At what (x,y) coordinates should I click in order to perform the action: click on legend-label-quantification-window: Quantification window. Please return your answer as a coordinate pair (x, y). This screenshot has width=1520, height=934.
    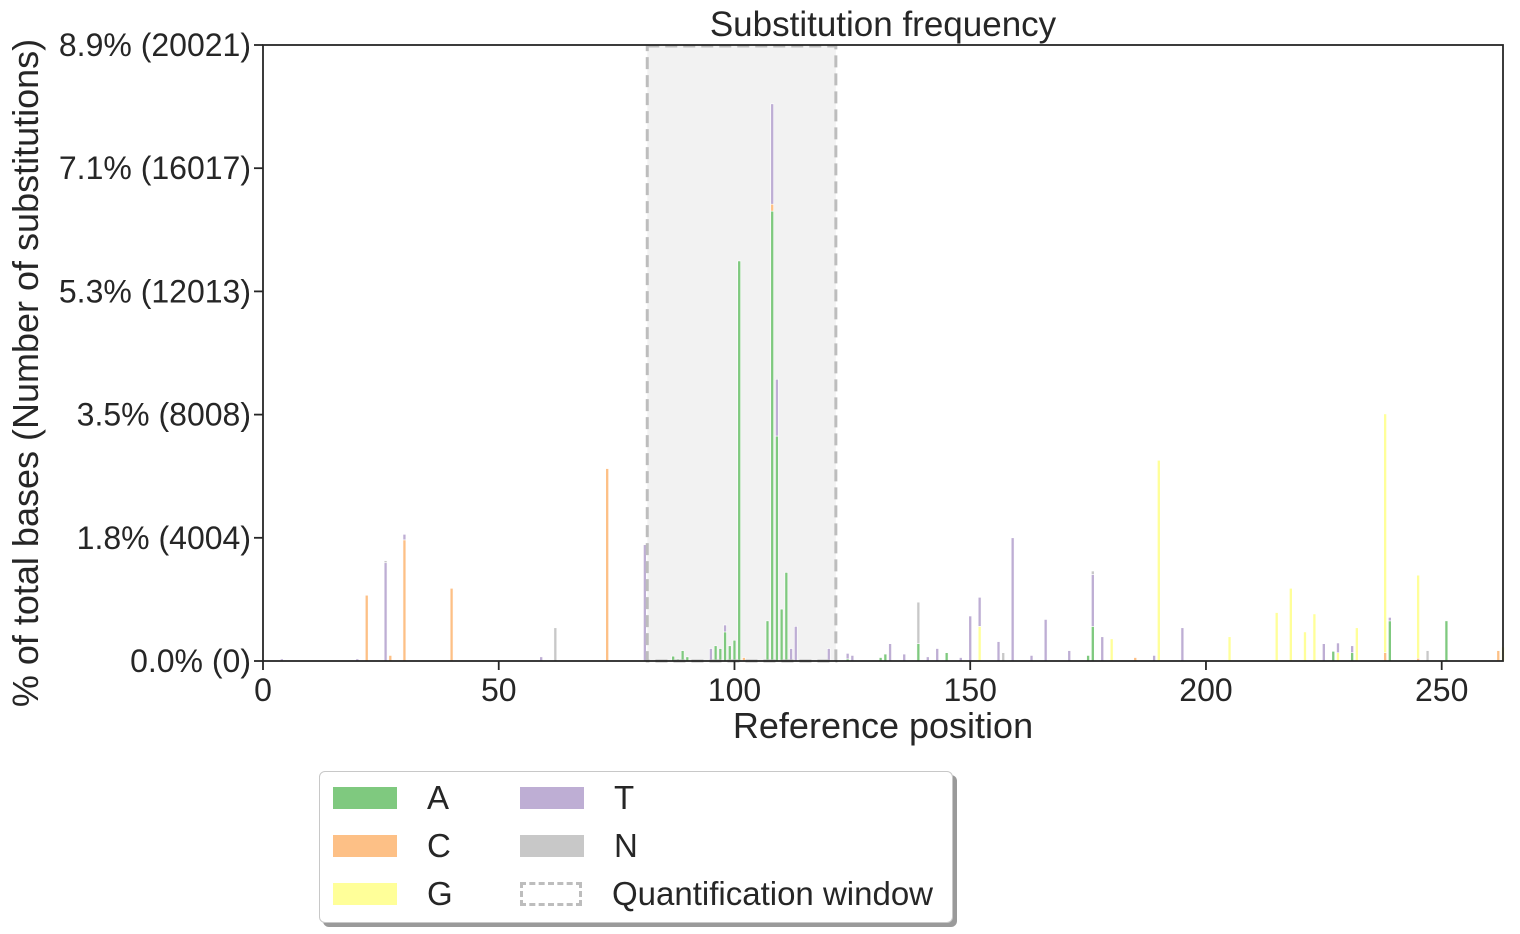
    Looking at the image, I should click on (773, 893).